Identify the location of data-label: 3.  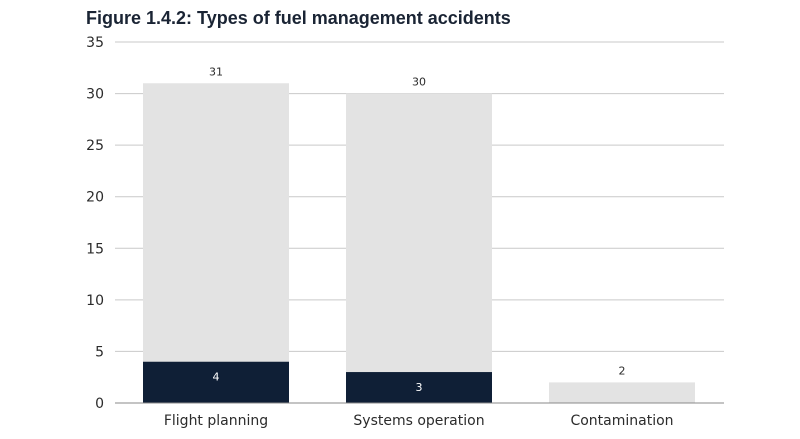
(419, 387).